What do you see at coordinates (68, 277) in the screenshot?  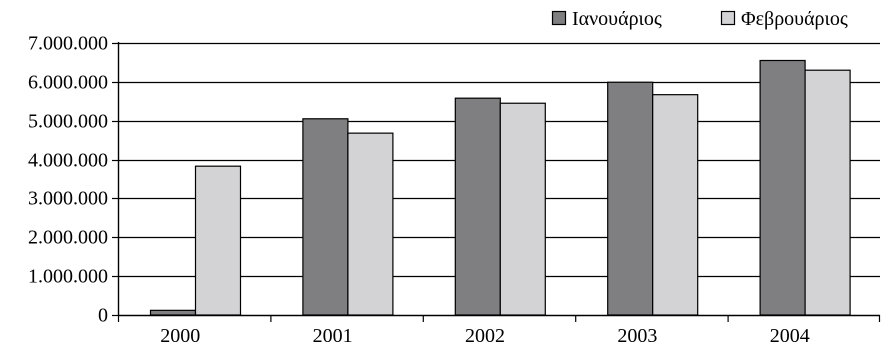 I see `y-tick-label: 1.000.000` at bounding box center [68, 277].